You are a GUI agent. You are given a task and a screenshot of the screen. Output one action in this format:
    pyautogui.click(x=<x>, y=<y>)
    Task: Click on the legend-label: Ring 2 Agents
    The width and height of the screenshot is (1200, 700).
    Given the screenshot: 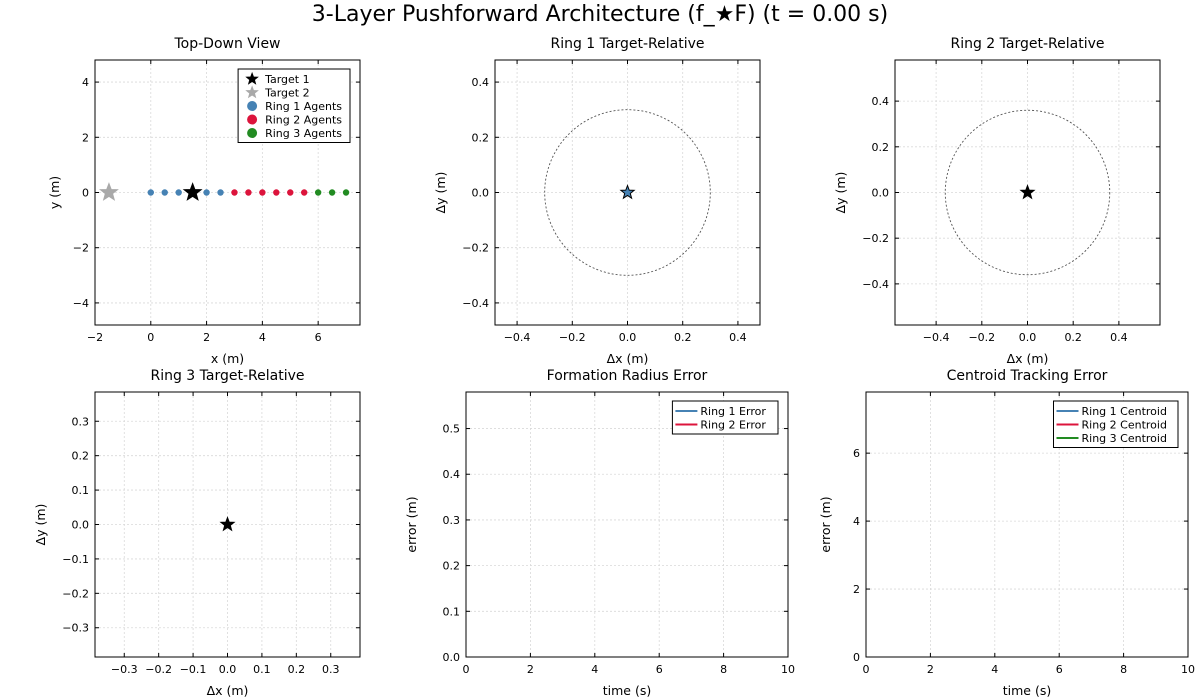 What is the action you would take?
    pyautogui.click(x=303, y=120)
    